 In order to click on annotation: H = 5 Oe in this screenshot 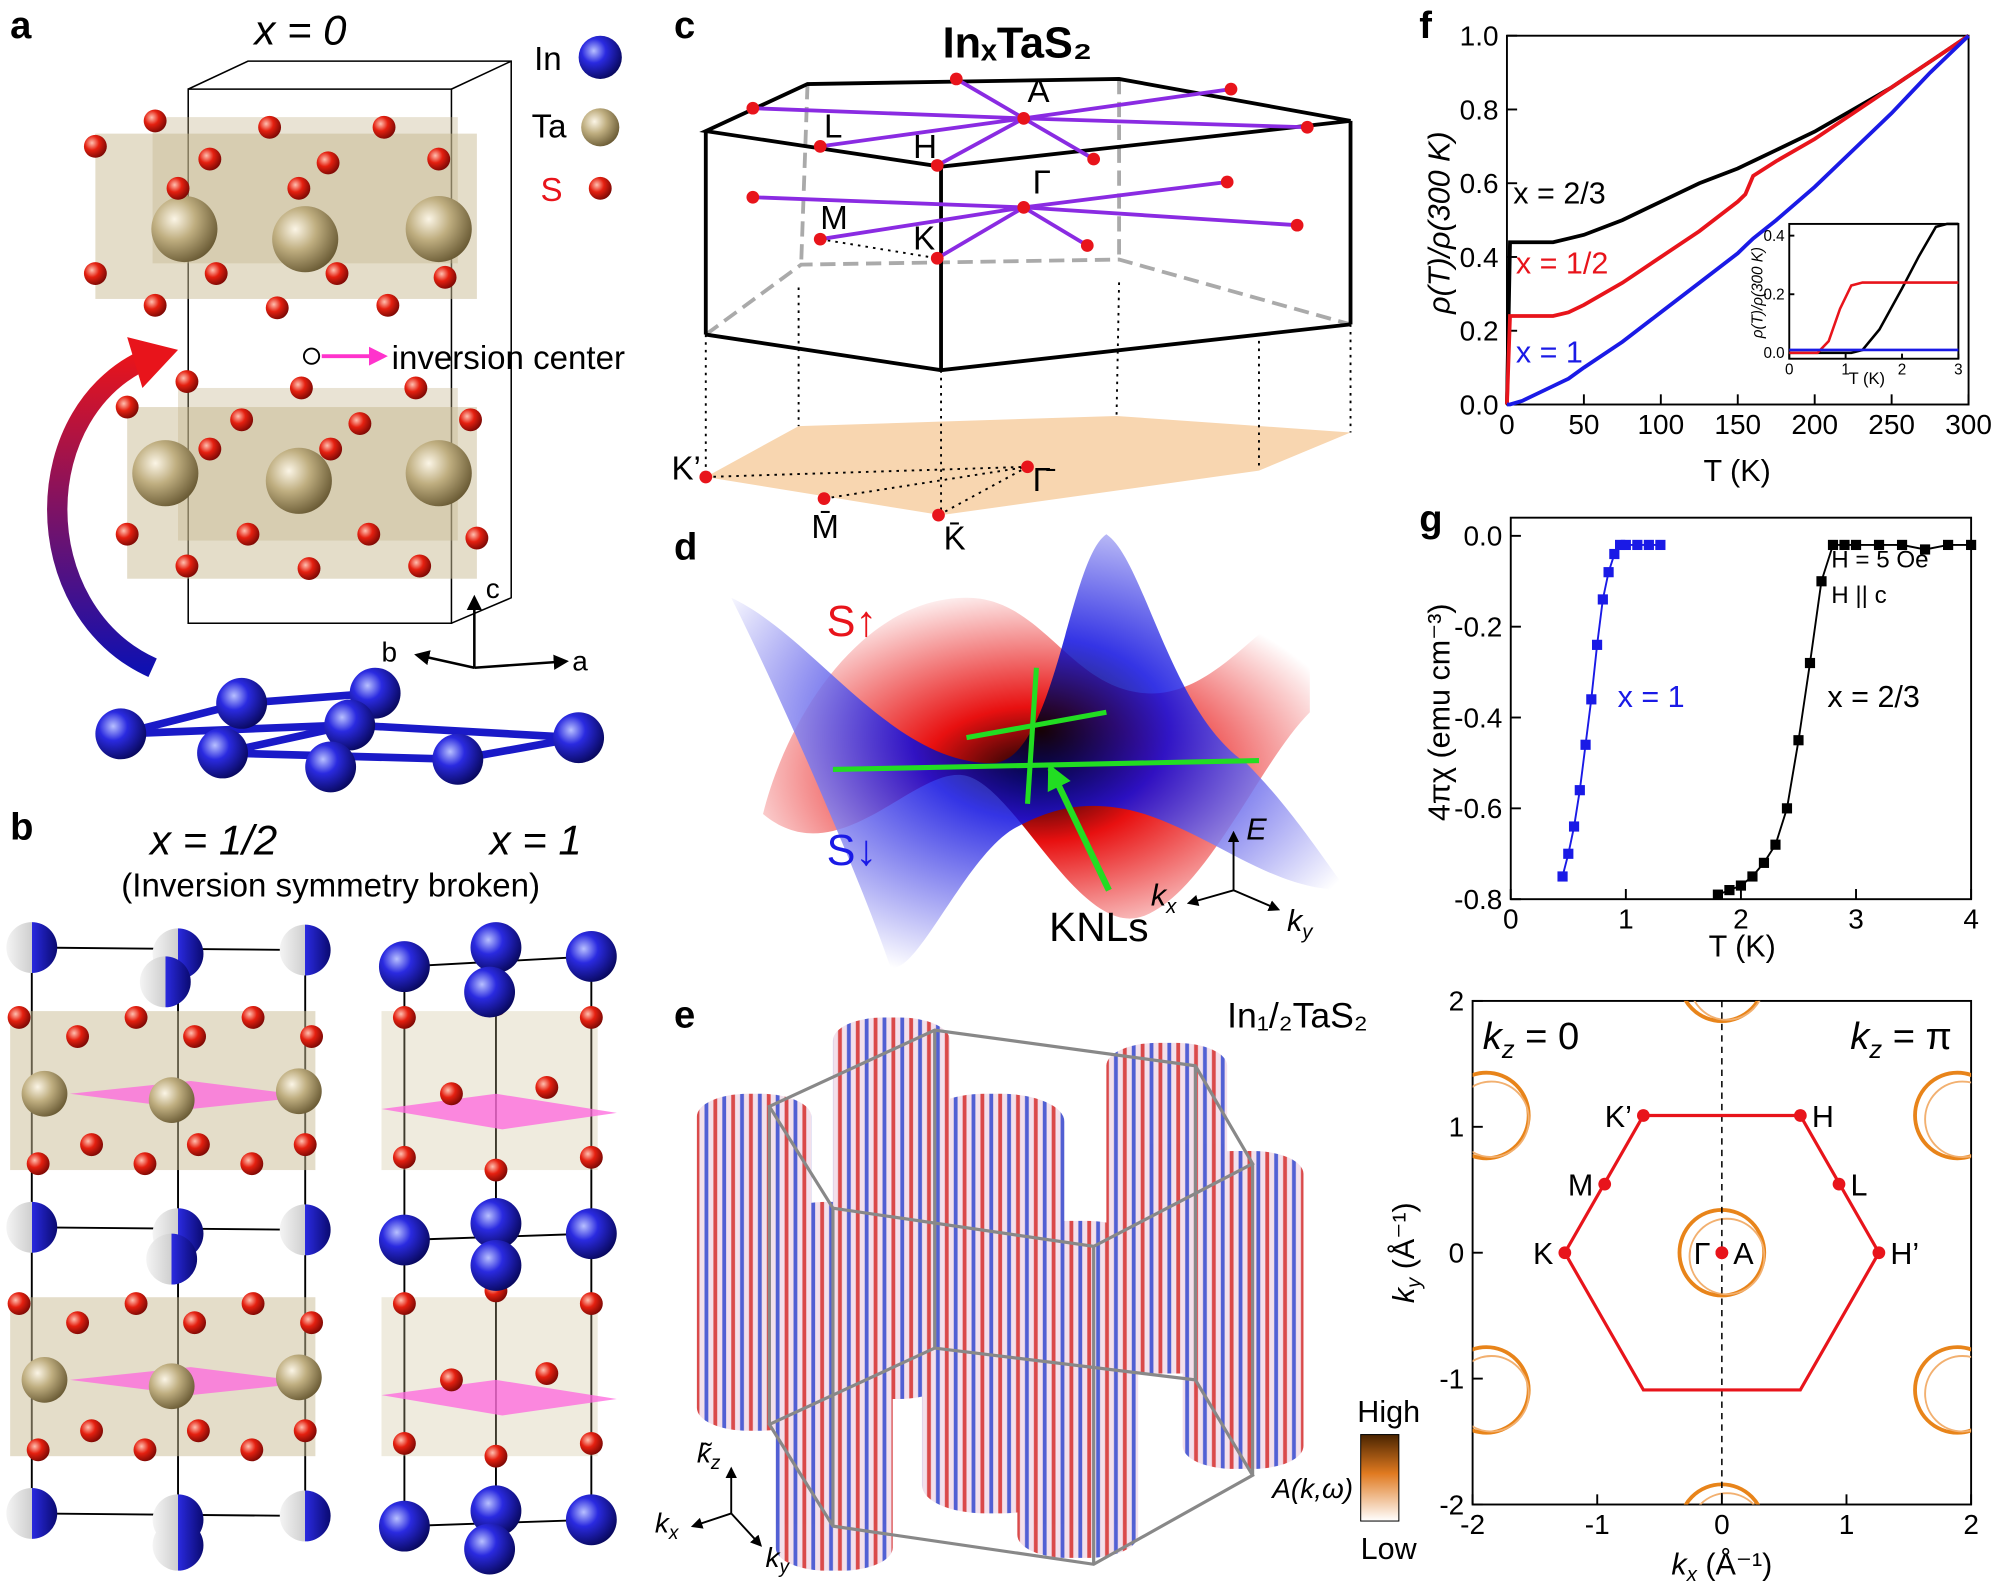, I will do `click(1879, 559)`.